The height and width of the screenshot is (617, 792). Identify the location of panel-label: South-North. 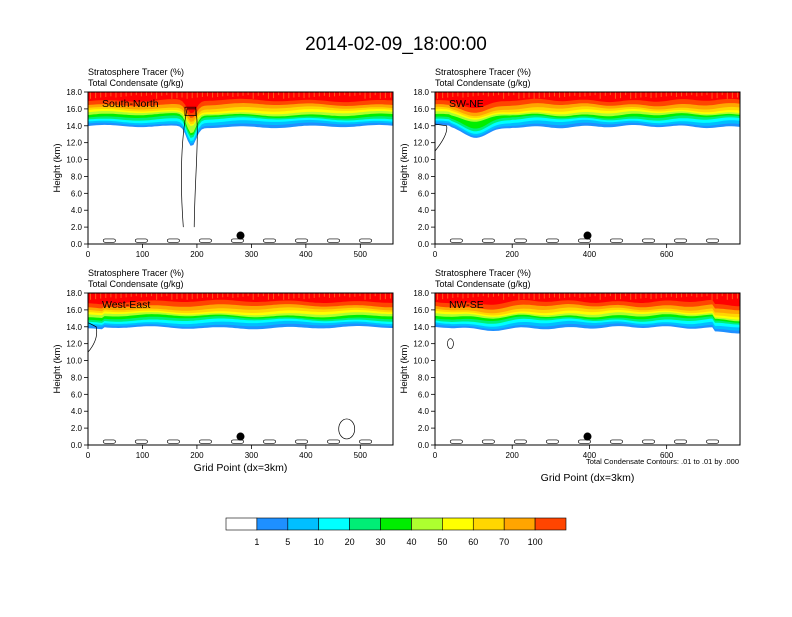
(130, 104).